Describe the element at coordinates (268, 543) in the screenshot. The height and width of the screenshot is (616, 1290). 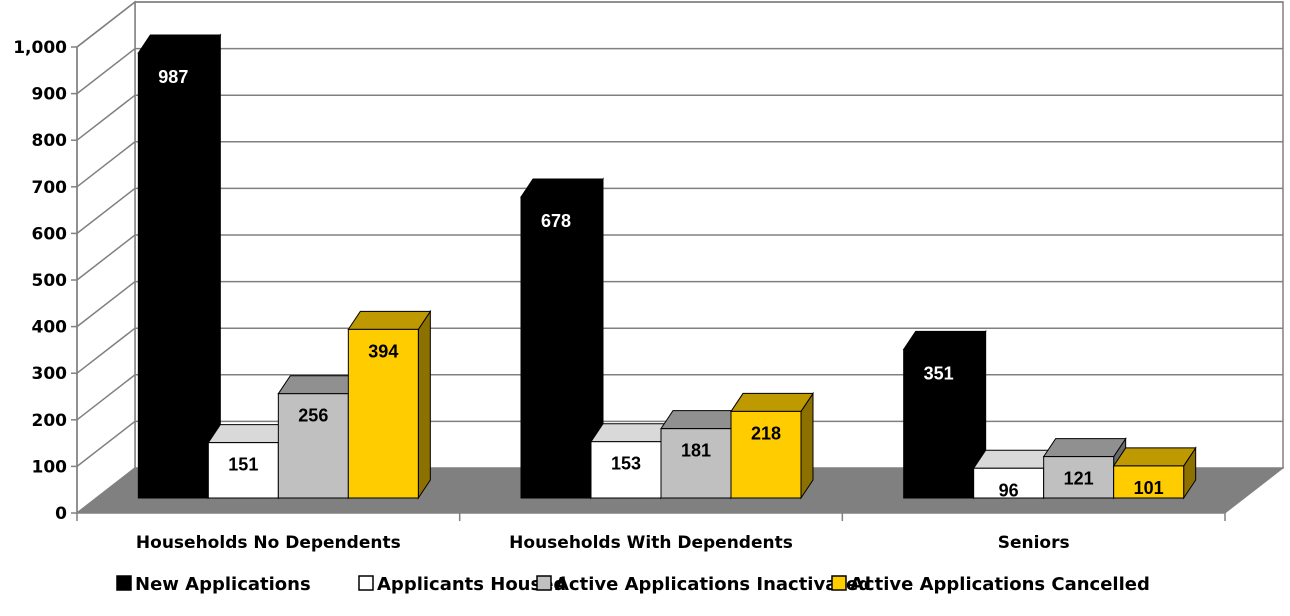
I see `x-category-label-households-no-dependents: Households No Dependents` at that location.